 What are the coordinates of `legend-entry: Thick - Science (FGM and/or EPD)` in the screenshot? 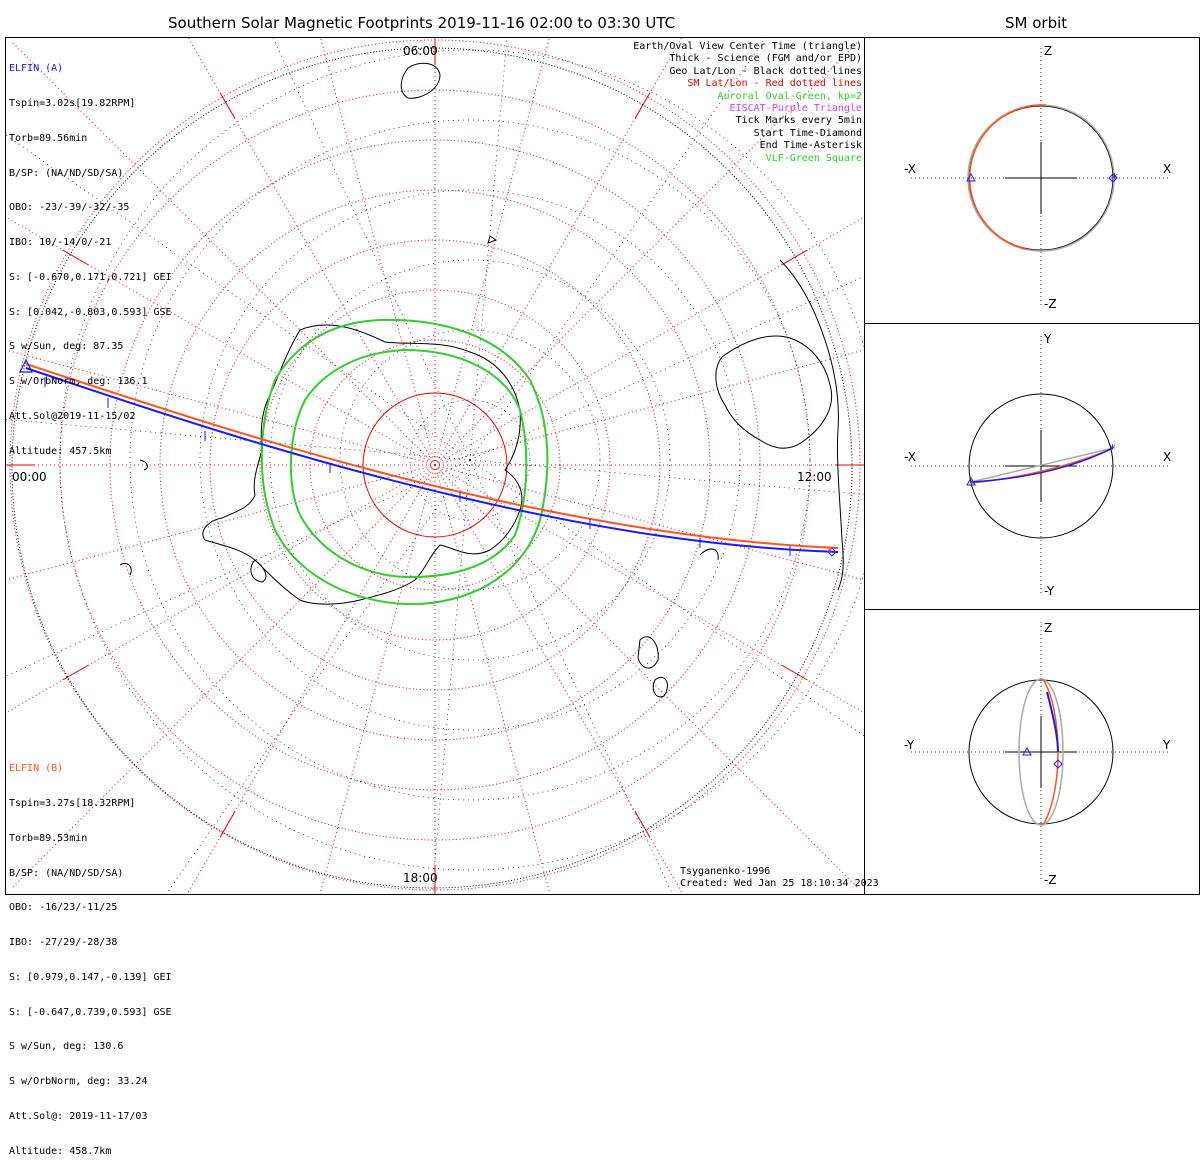 It's located at (765, 59).